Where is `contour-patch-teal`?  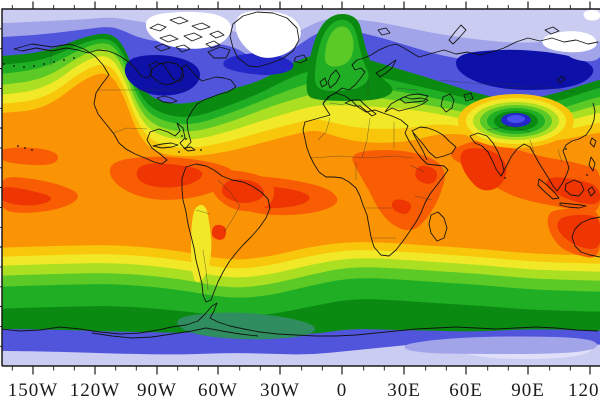 contour-patch-teal is located at coordinates (246, 326).